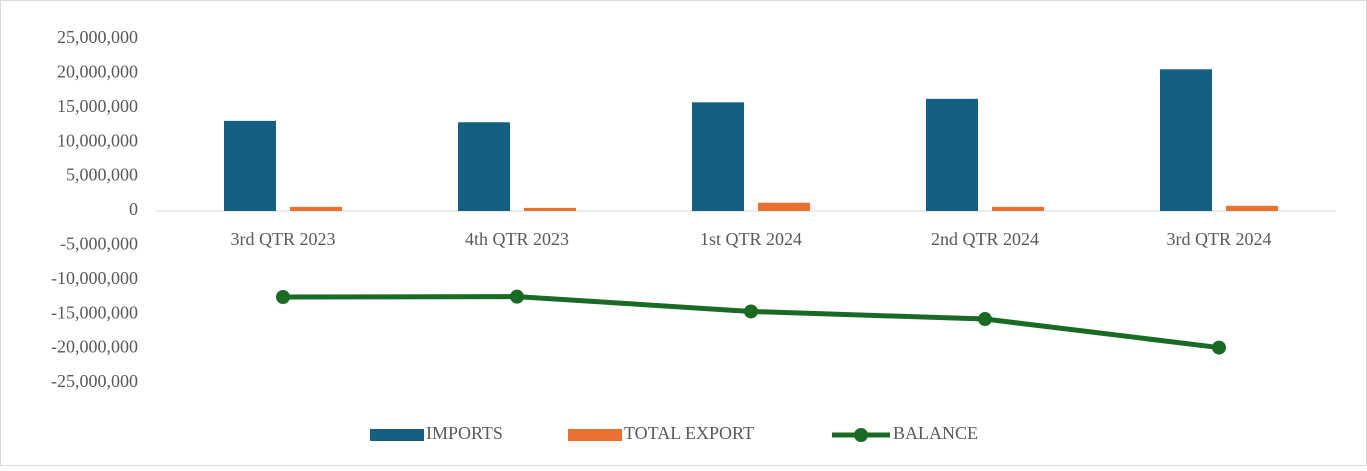 Image resolution: width=1367 pixels, height=471 pixels. What do you see at coordinates (99, 244) in the screenshot?
I see `y-tick-label: -5,000,000` at bounding box center [99, 244].